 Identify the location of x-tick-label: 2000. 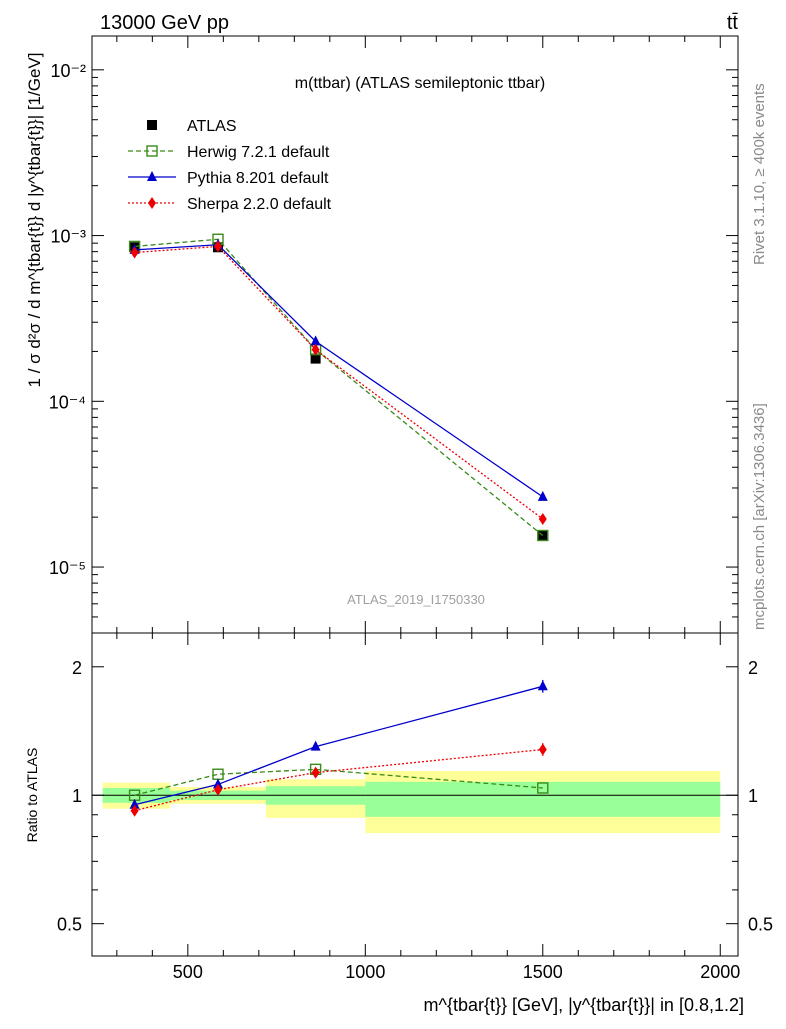
(720, 972).